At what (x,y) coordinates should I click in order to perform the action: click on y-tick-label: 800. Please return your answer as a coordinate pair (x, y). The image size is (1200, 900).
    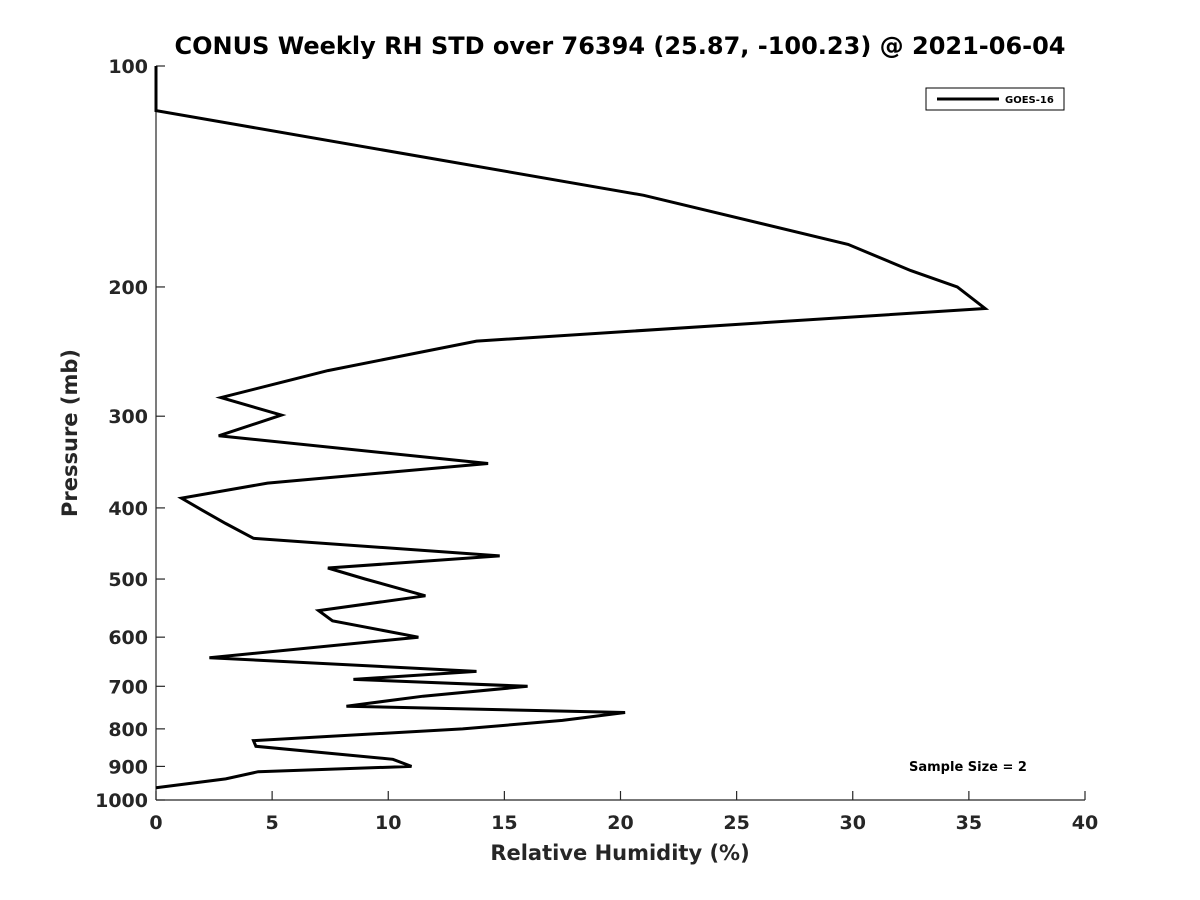
    Looking at the image, I should click on (128, 730).